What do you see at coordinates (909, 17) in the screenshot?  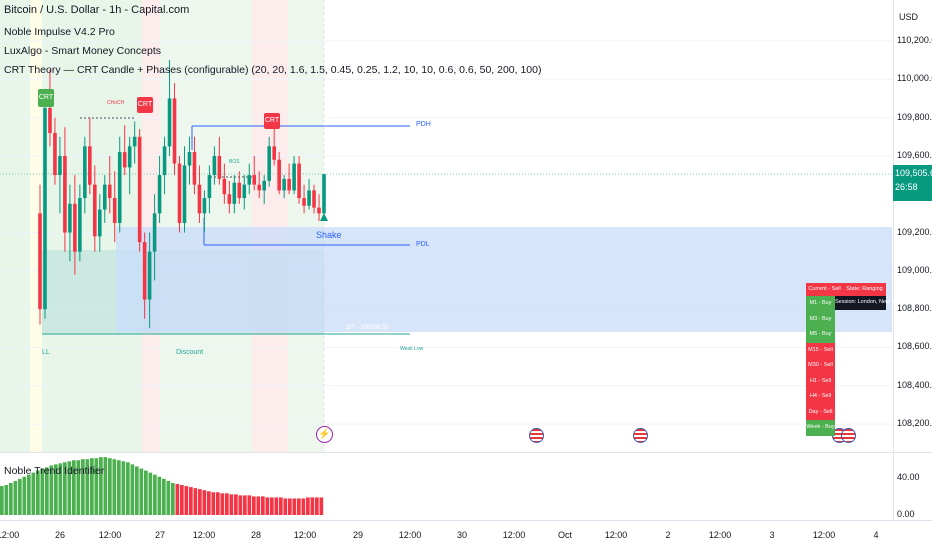 I see `currency-label: USD` at bounding box center [909, 17].